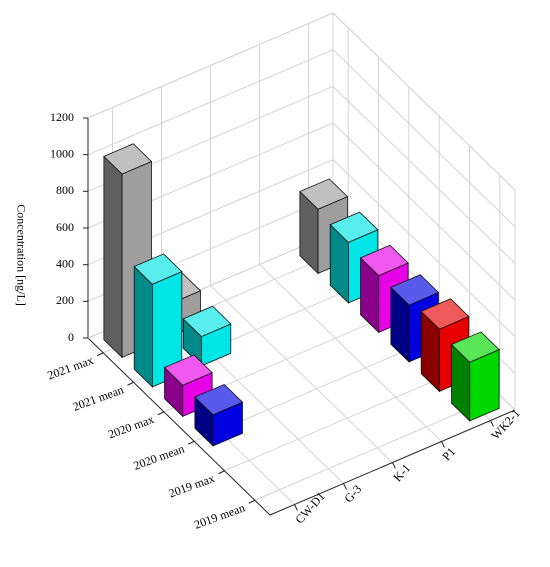  I want to click on row-label: 2019 mean, so click(219, 515).